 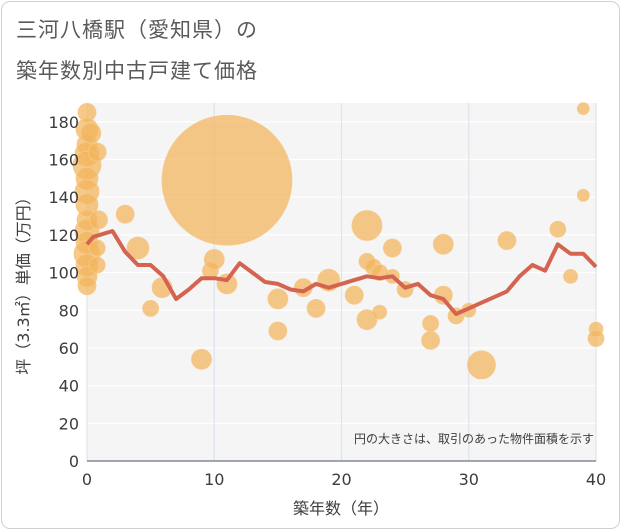 I want to click on chart-title-line1: 三河八橋駅（愛知県）の, so click(x=137, y=30).